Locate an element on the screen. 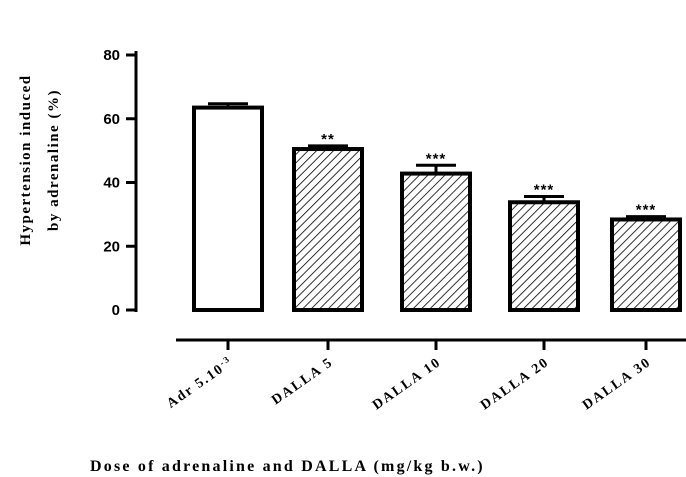  x-tick-label: Adr 5.10-3 is located at coordinates (199, 382).